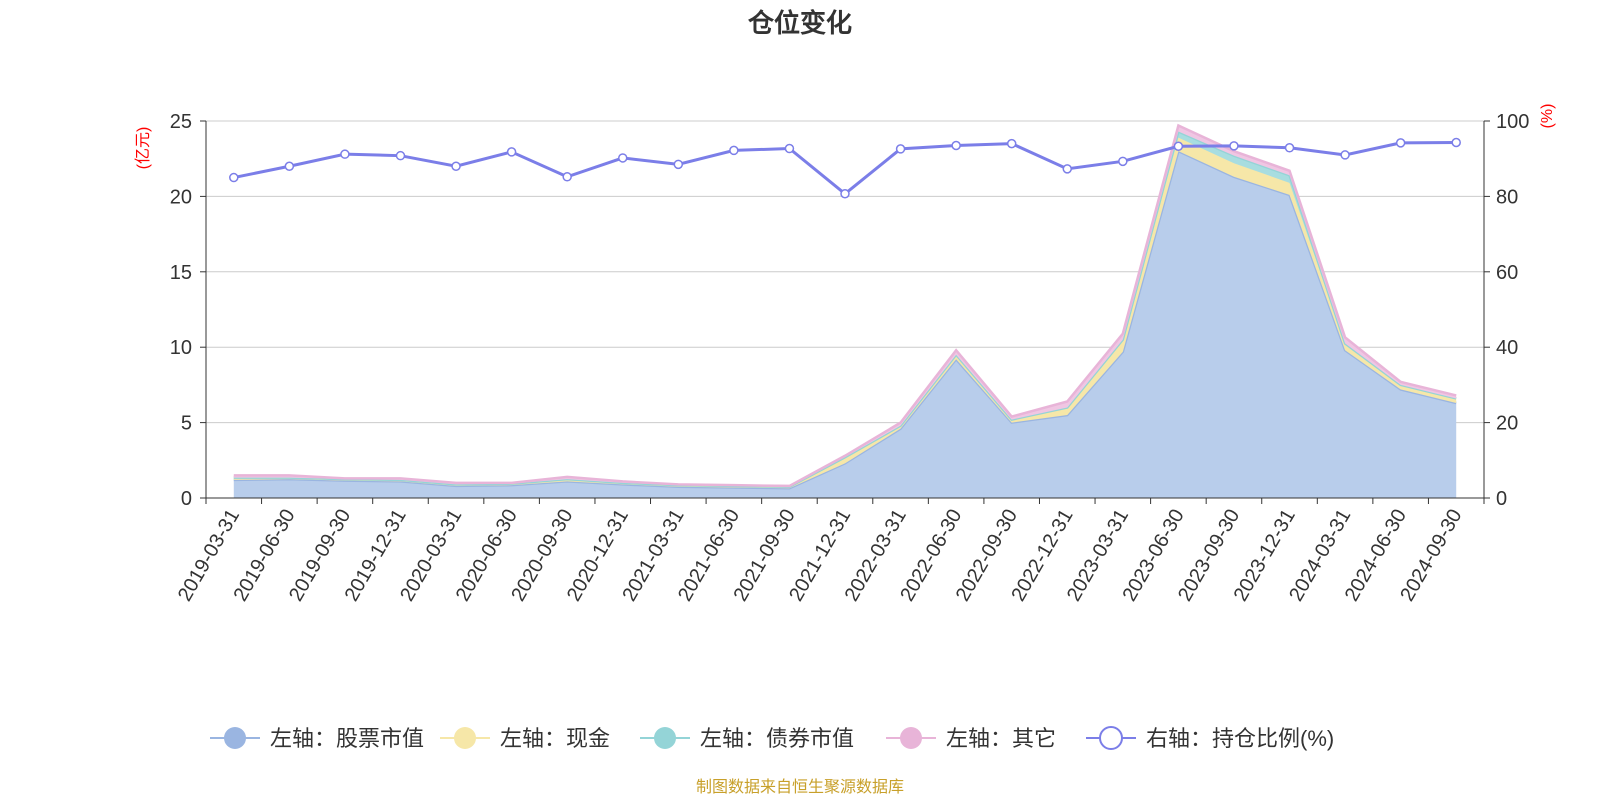 Image resolution: width=1600 pixels, height=800 pixels. I want to click on source-note: 制图数据来自恒生聚源数据库, so click(800, 787).